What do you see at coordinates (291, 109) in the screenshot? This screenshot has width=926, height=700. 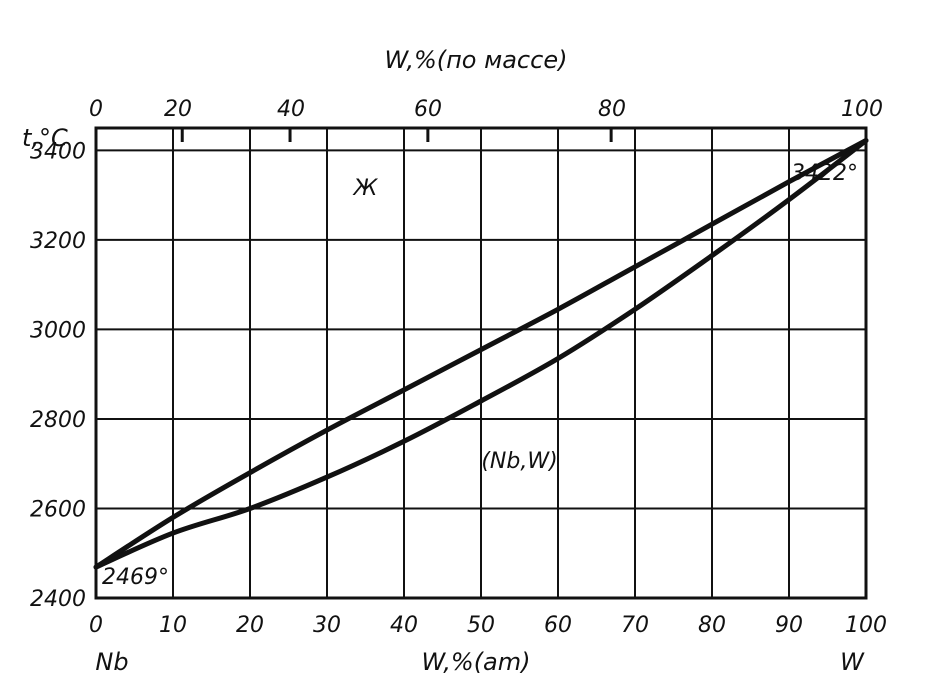 I see `top-tick-label-2: 40` at bounding box center [291, 109].